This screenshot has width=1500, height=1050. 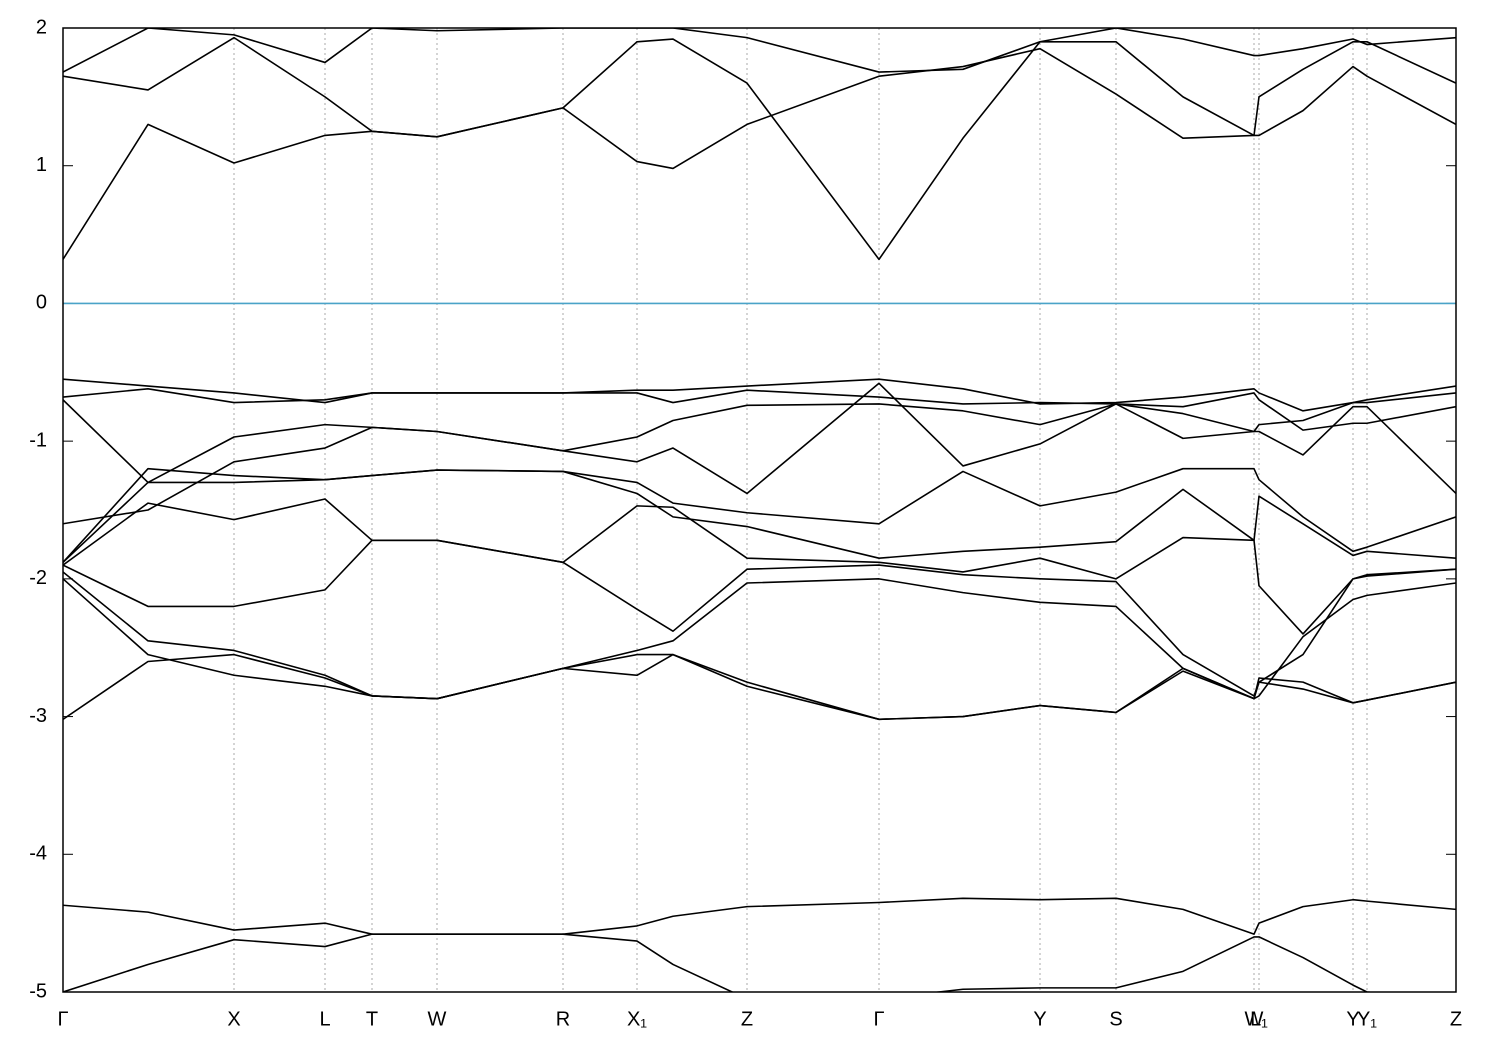 What do you see at coordinates (563, 1019) in the screenshot?
I see `x-tick-label: R` at bounding box center [563, 1019].